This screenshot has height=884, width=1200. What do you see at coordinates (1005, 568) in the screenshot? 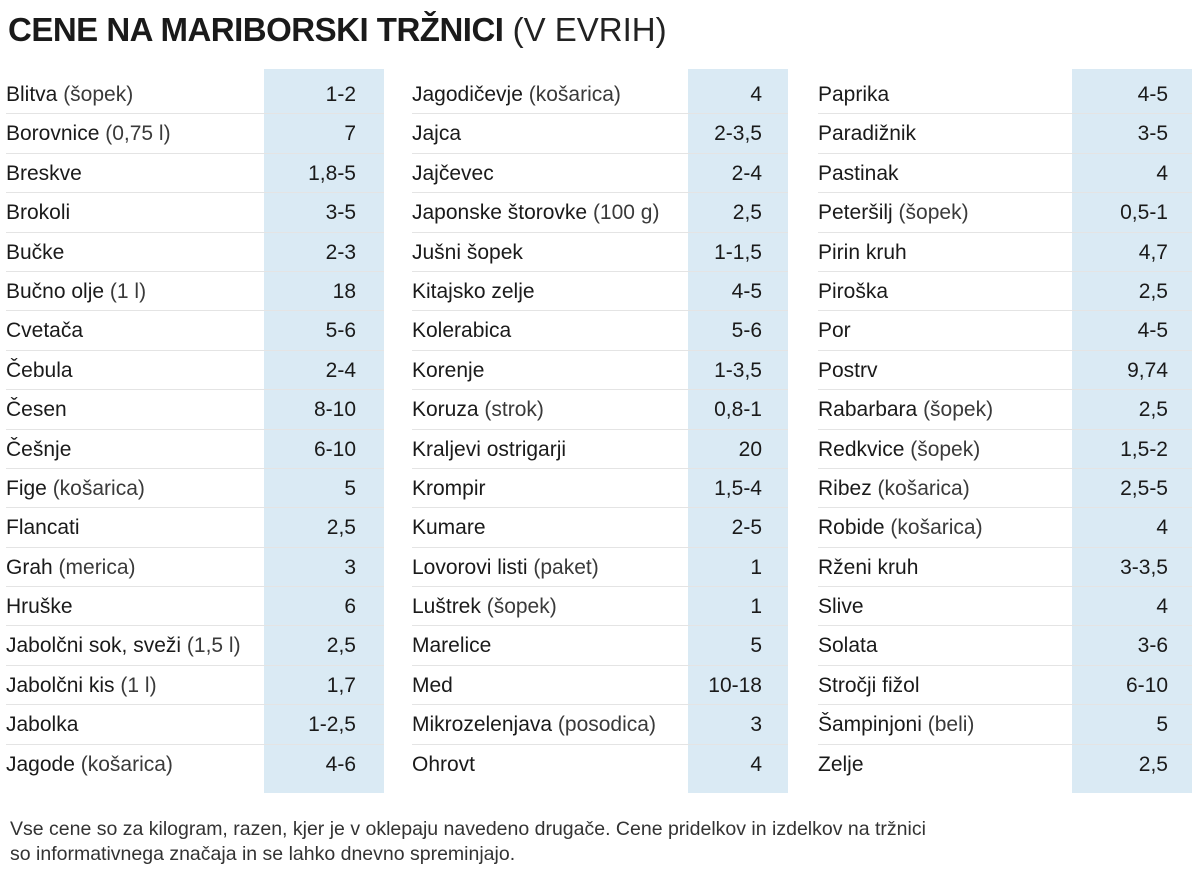
I see `table-row: Rženi kruh 3-3,5` at bounding box center [1005, 568].